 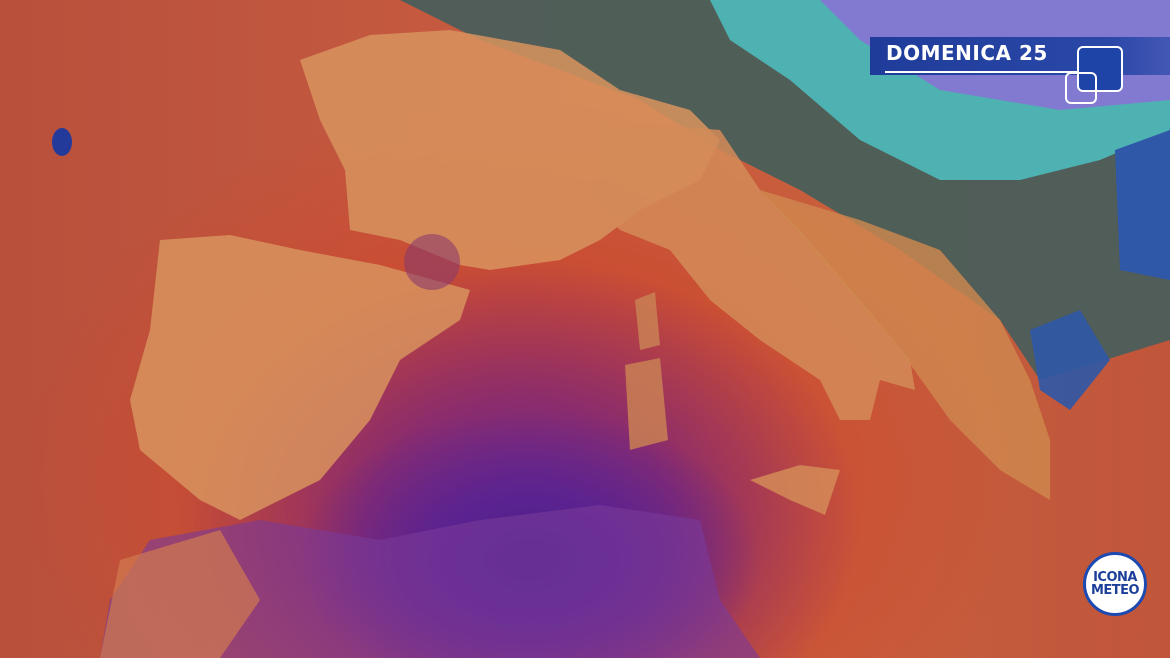 What do you see at coordinates (1070, 360) in the screenshot?
I see `aegean-sea` at bounding box center [1070, 360].